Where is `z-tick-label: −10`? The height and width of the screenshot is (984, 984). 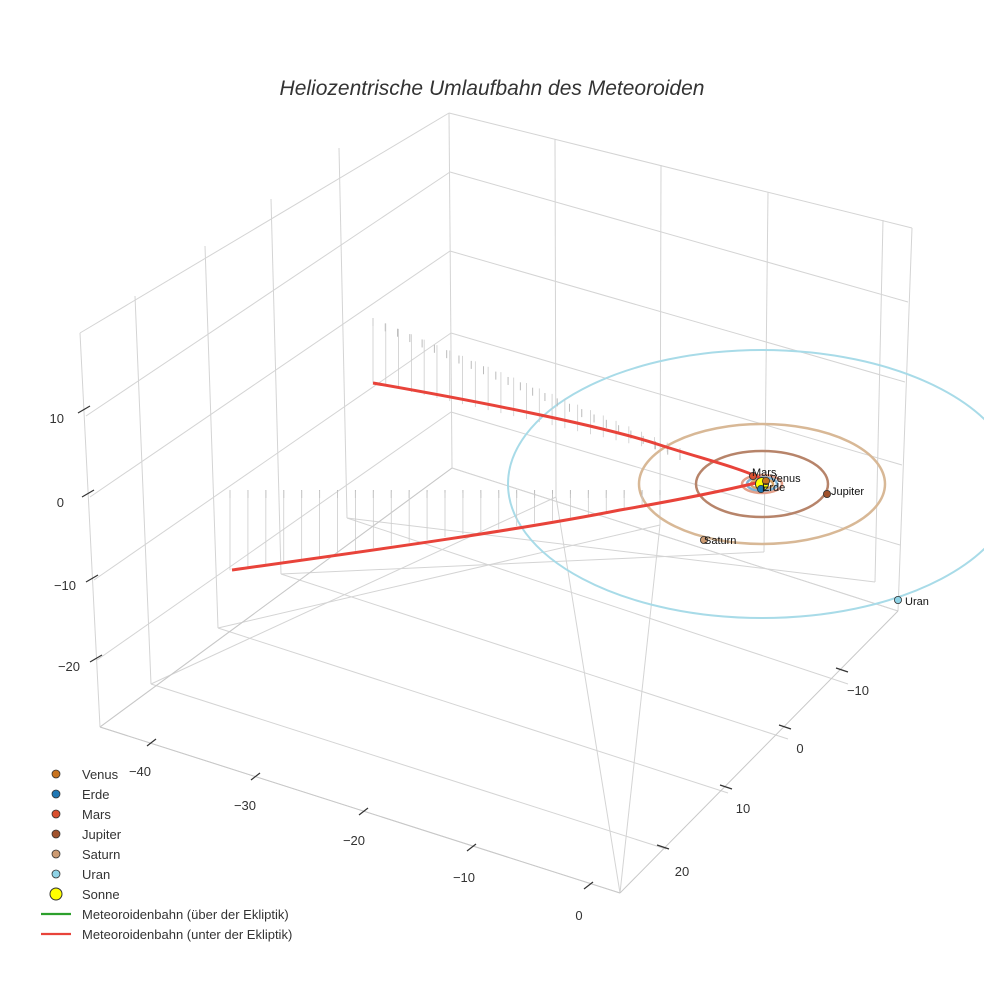
z-tick-label: −10 is located at coordinates (65, 585).